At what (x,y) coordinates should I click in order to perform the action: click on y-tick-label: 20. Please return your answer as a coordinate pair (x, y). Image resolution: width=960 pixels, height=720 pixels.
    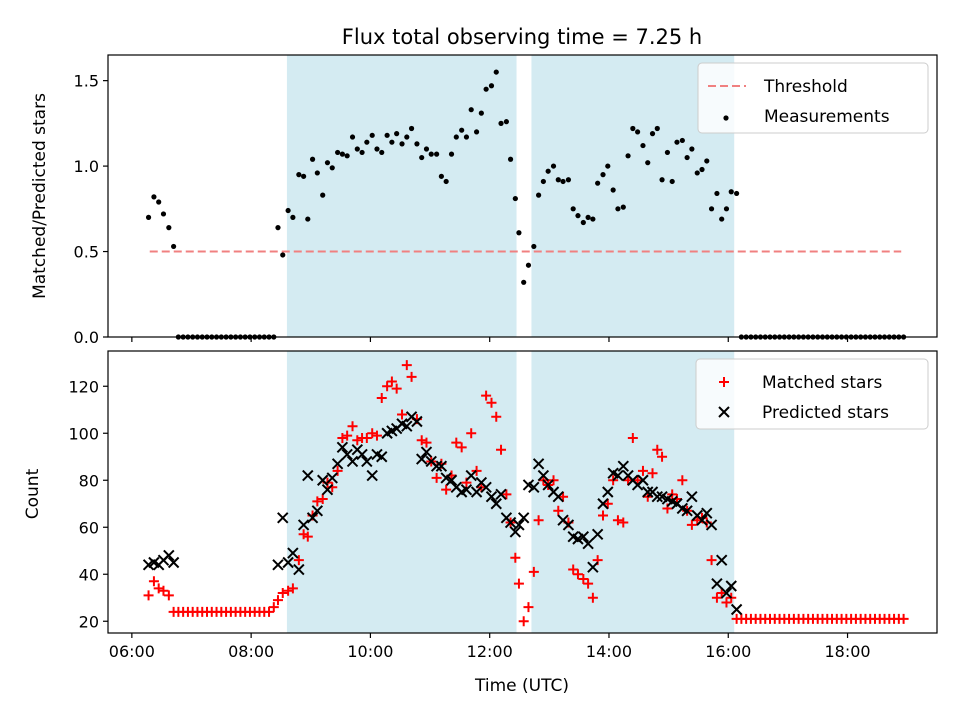
    Looking at the image, I should click on (89, 621).